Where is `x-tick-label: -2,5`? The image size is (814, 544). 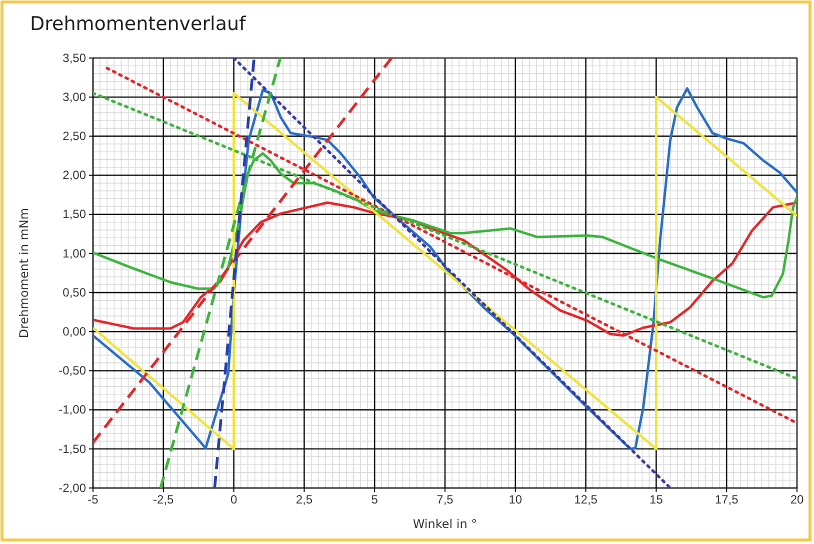
x-tick-label: -2,5 is located at coordinates (163, 499).